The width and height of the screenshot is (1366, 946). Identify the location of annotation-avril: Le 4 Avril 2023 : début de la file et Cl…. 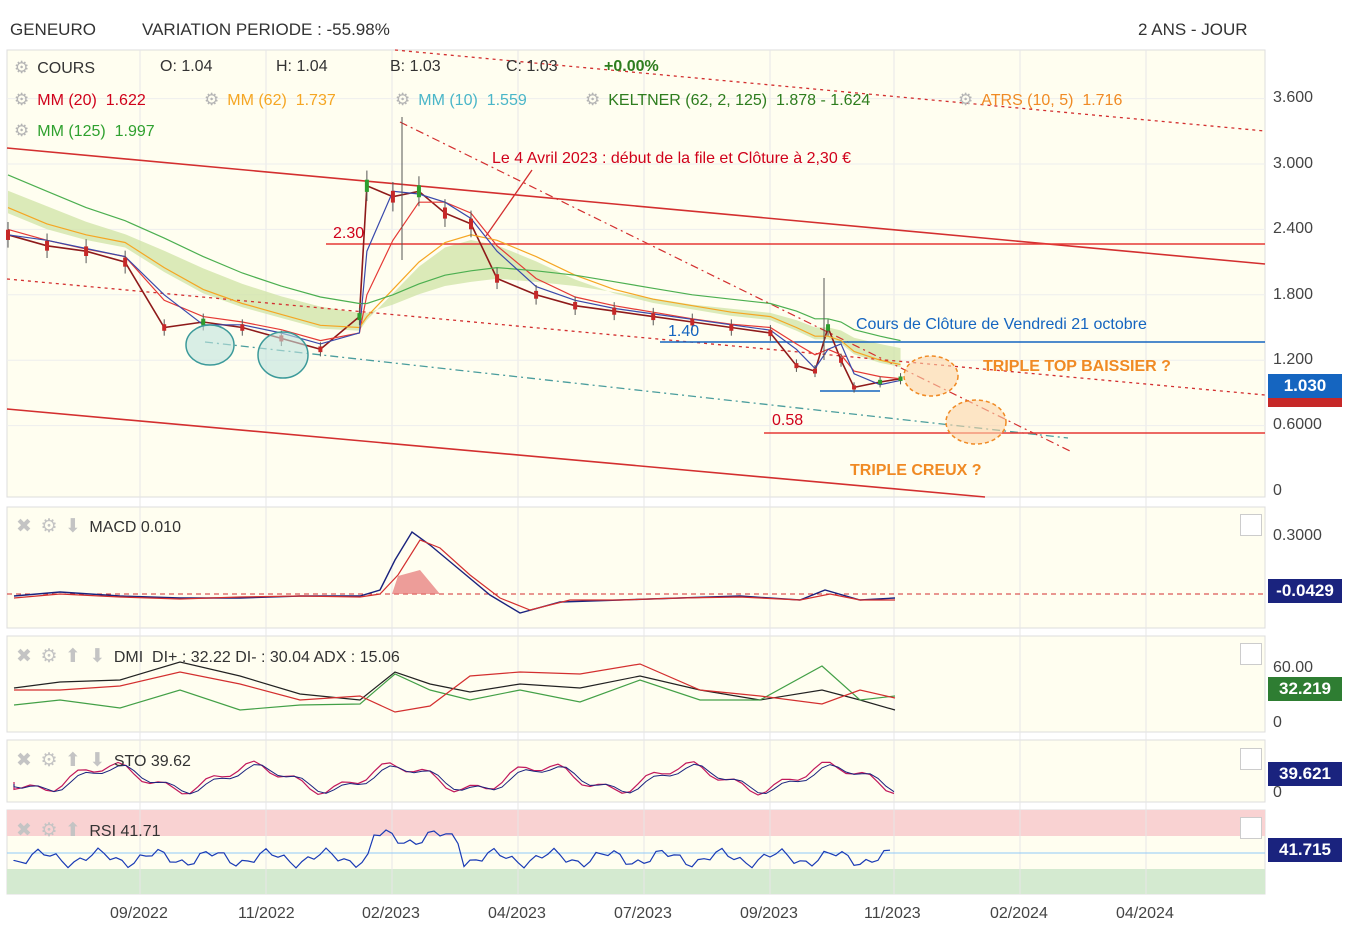
(672, 158).